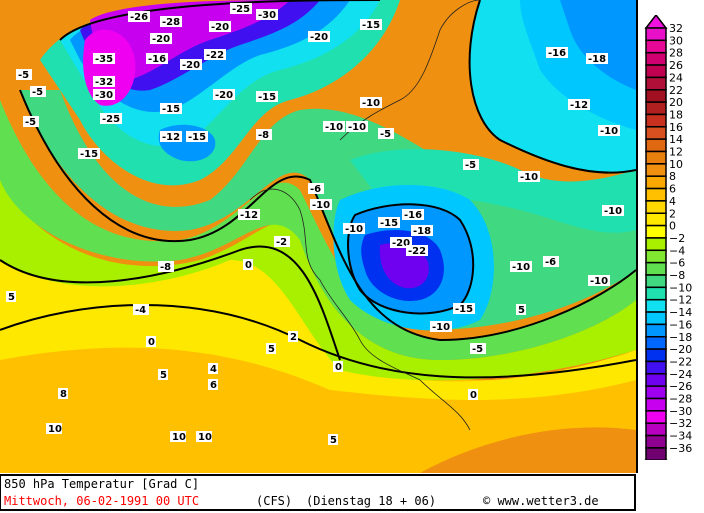 This screenshot has width=704, height=513. What do you see at coordinates (672, 176) in the screenshot?
I see `legend-label: 8` at bounding box center [672, 176].